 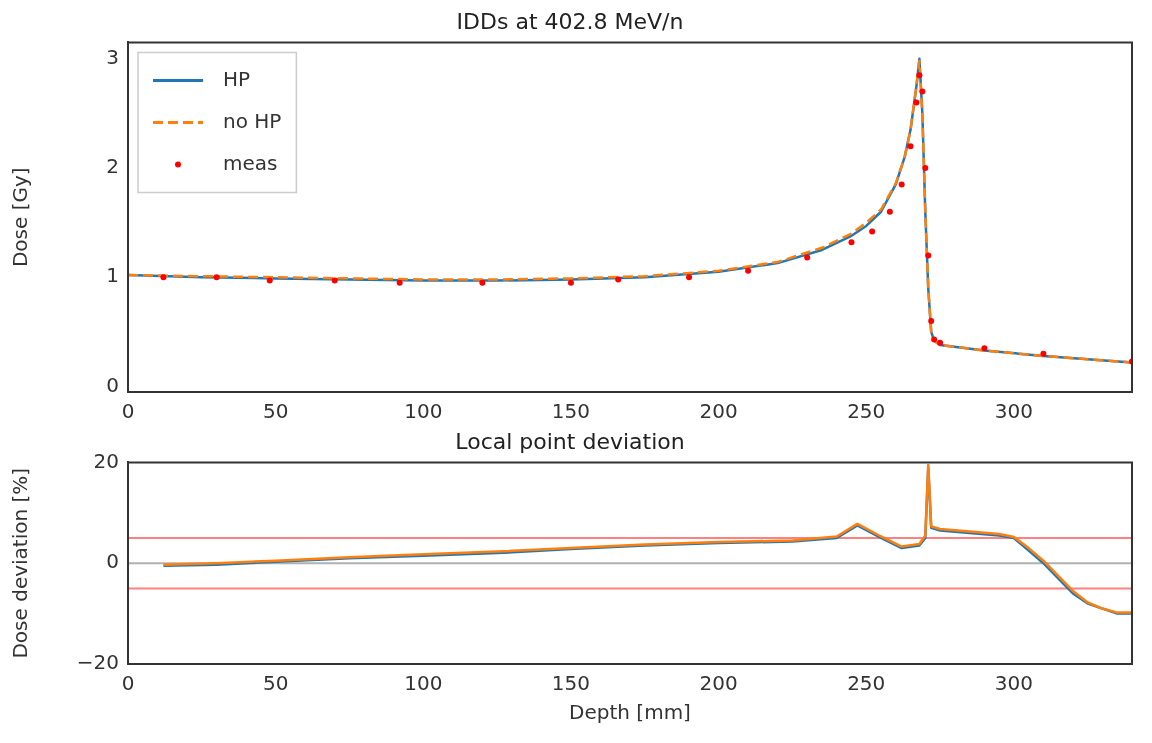 I want to click on chart-title: Local point deviation, so click(x=570, y=441).